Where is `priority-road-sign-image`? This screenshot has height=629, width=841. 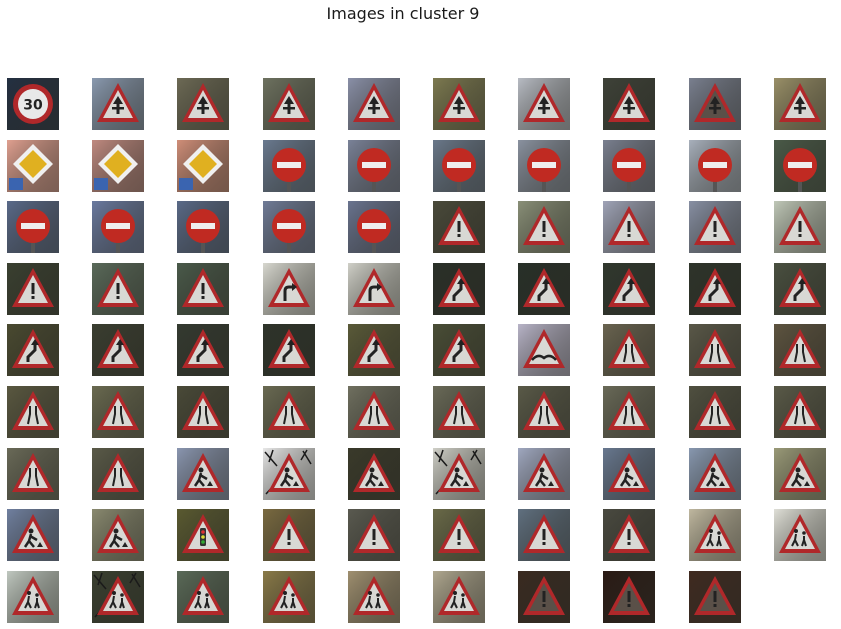 priority-road-sign-image is located at coordinates (33, 166).